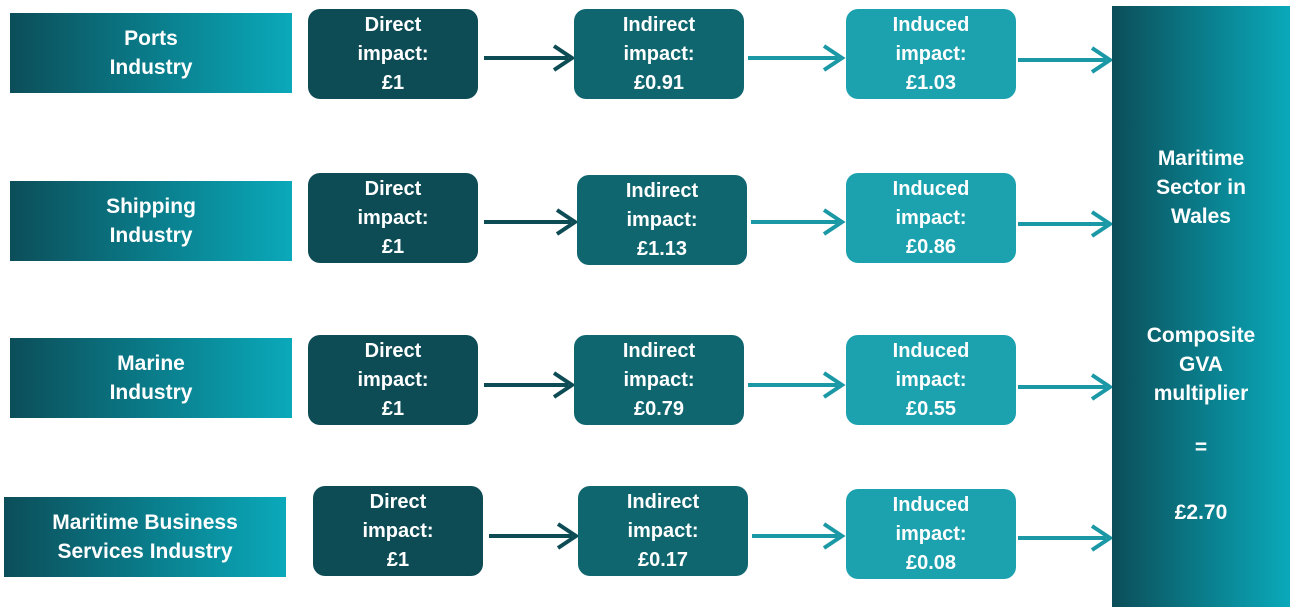  I want to click on summary-text: Composite, so click(1201, 335).